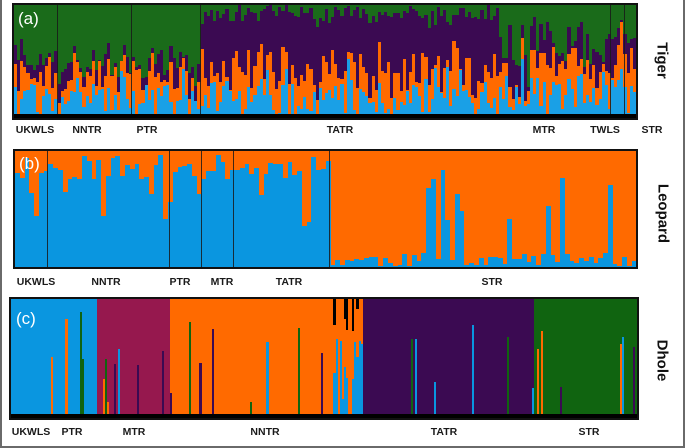  Describe the element at coordinates (589, 432) in the screenshot. I see `population-label: STR` at that location.